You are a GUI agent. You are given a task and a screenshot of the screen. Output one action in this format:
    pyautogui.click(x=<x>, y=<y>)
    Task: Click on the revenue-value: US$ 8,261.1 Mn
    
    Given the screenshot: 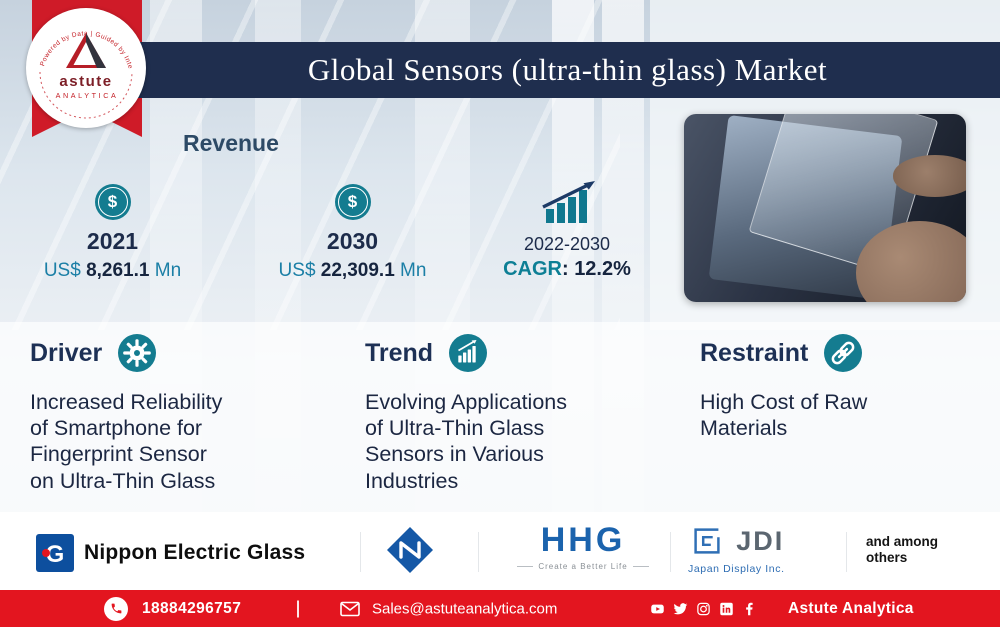 What is the action you would take?
    pyautogui.click(x=112, y=271)
    